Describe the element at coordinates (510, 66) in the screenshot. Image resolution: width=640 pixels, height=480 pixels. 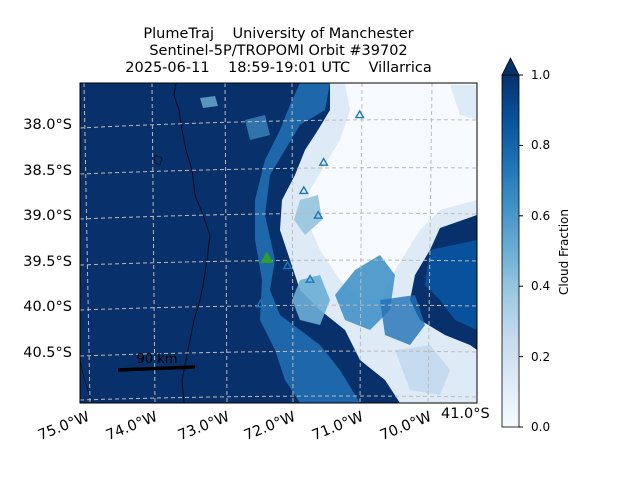
I see `colorbar-extend-arrow` at that location.